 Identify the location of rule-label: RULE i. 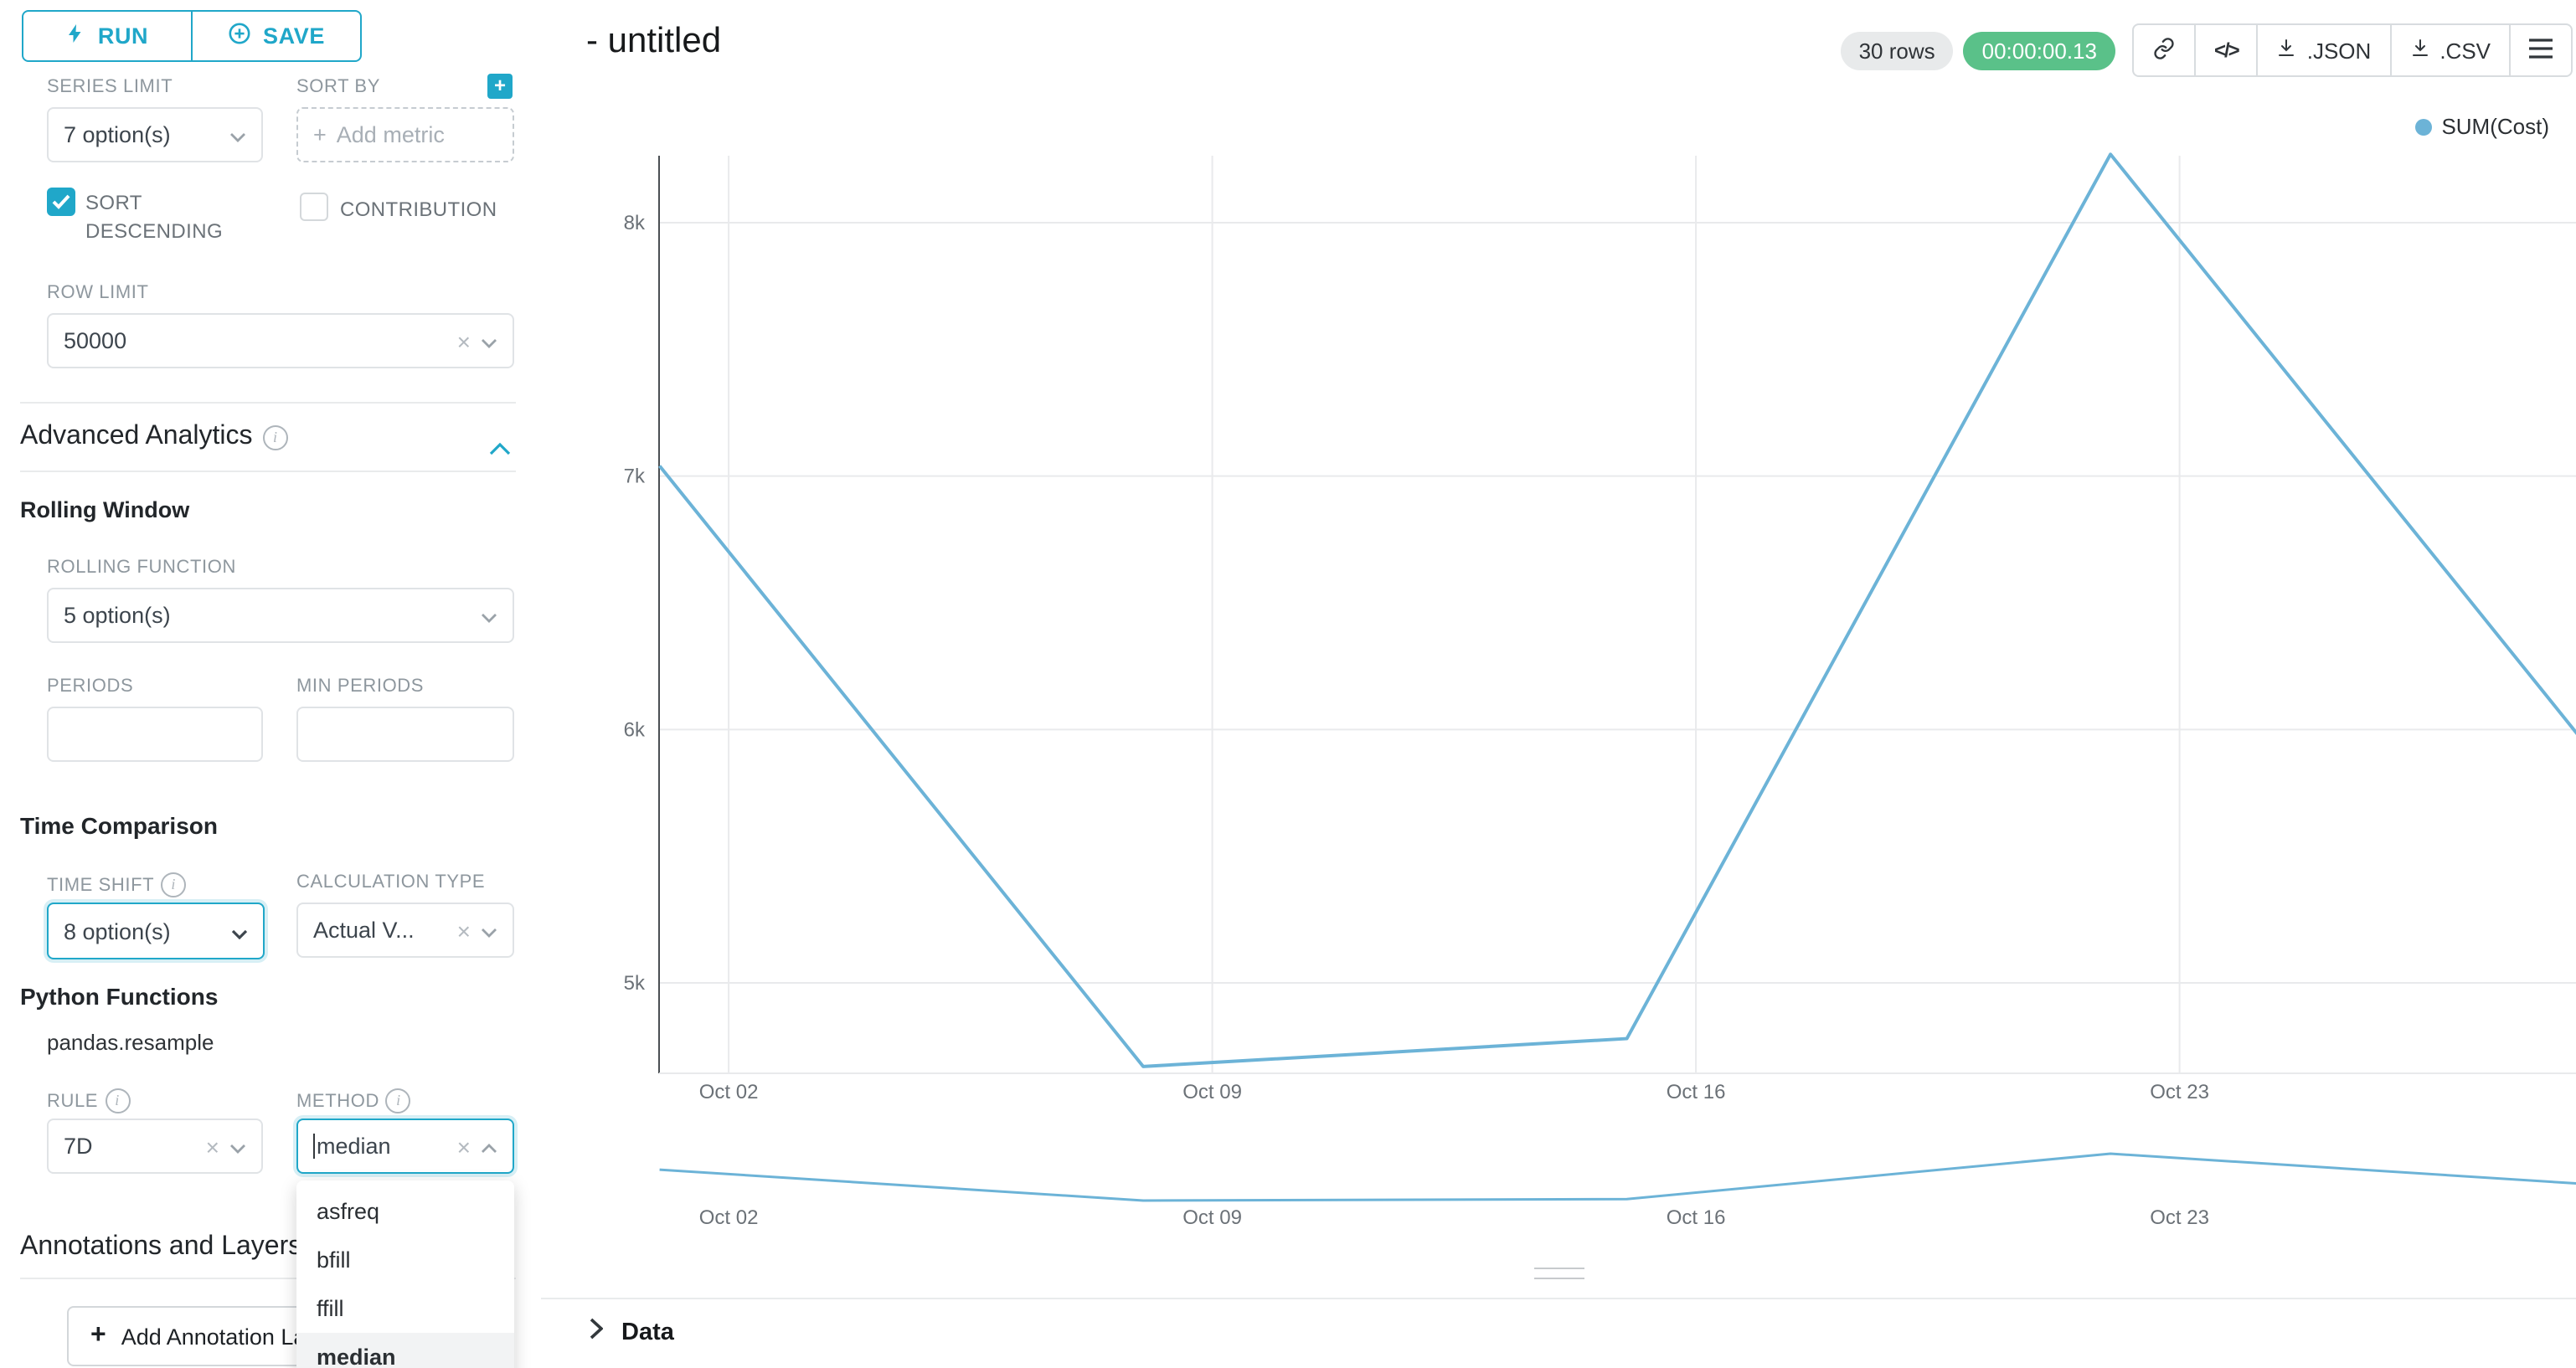
(89, 1100).